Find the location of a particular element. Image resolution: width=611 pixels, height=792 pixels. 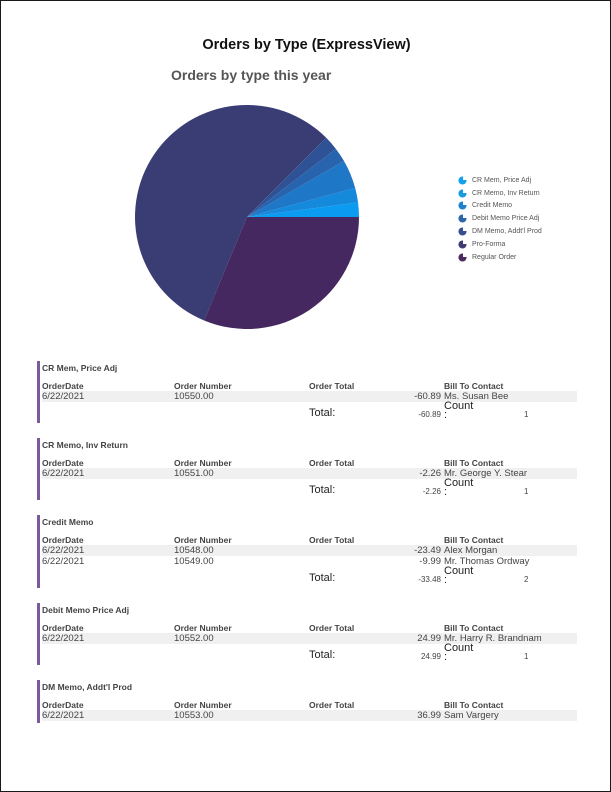

legend-item: CR Mem, Price Adj is located at coordinates (500, 180).